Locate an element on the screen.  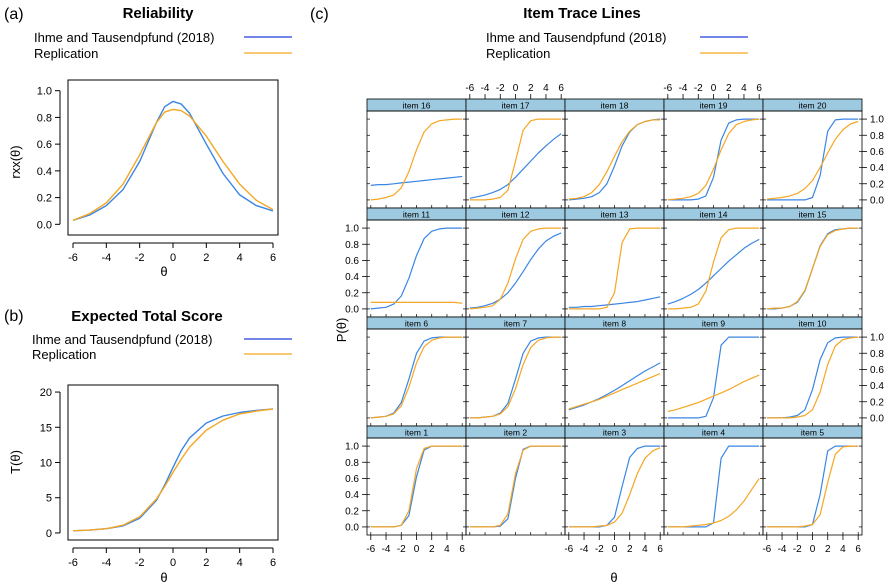
panel-strip-label: item 13 is located at coordinates (615, 215).